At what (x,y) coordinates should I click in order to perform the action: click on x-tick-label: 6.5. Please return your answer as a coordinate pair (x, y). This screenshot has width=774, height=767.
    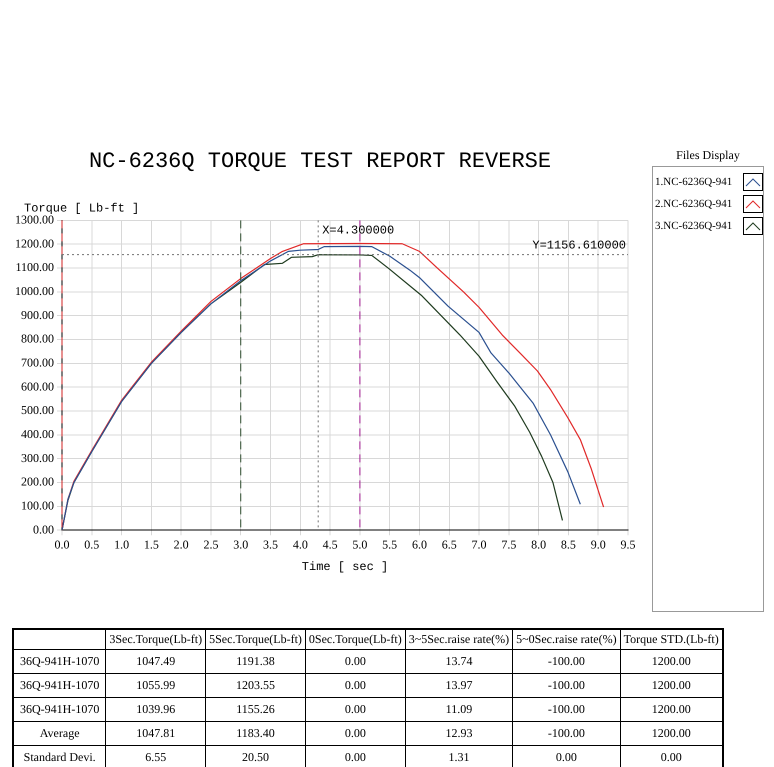
    Looking at the image, I should click on (449, 545).